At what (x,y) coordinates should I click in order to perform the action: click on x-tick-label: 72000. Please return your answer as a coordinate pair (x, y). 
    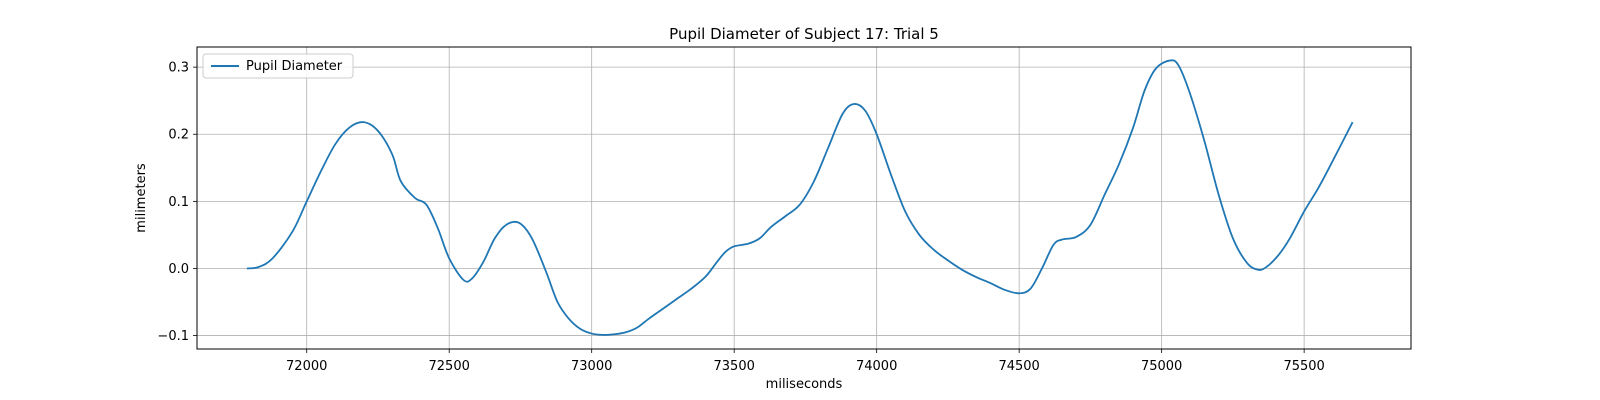
    Looking at the image, I should click on (306, 366).